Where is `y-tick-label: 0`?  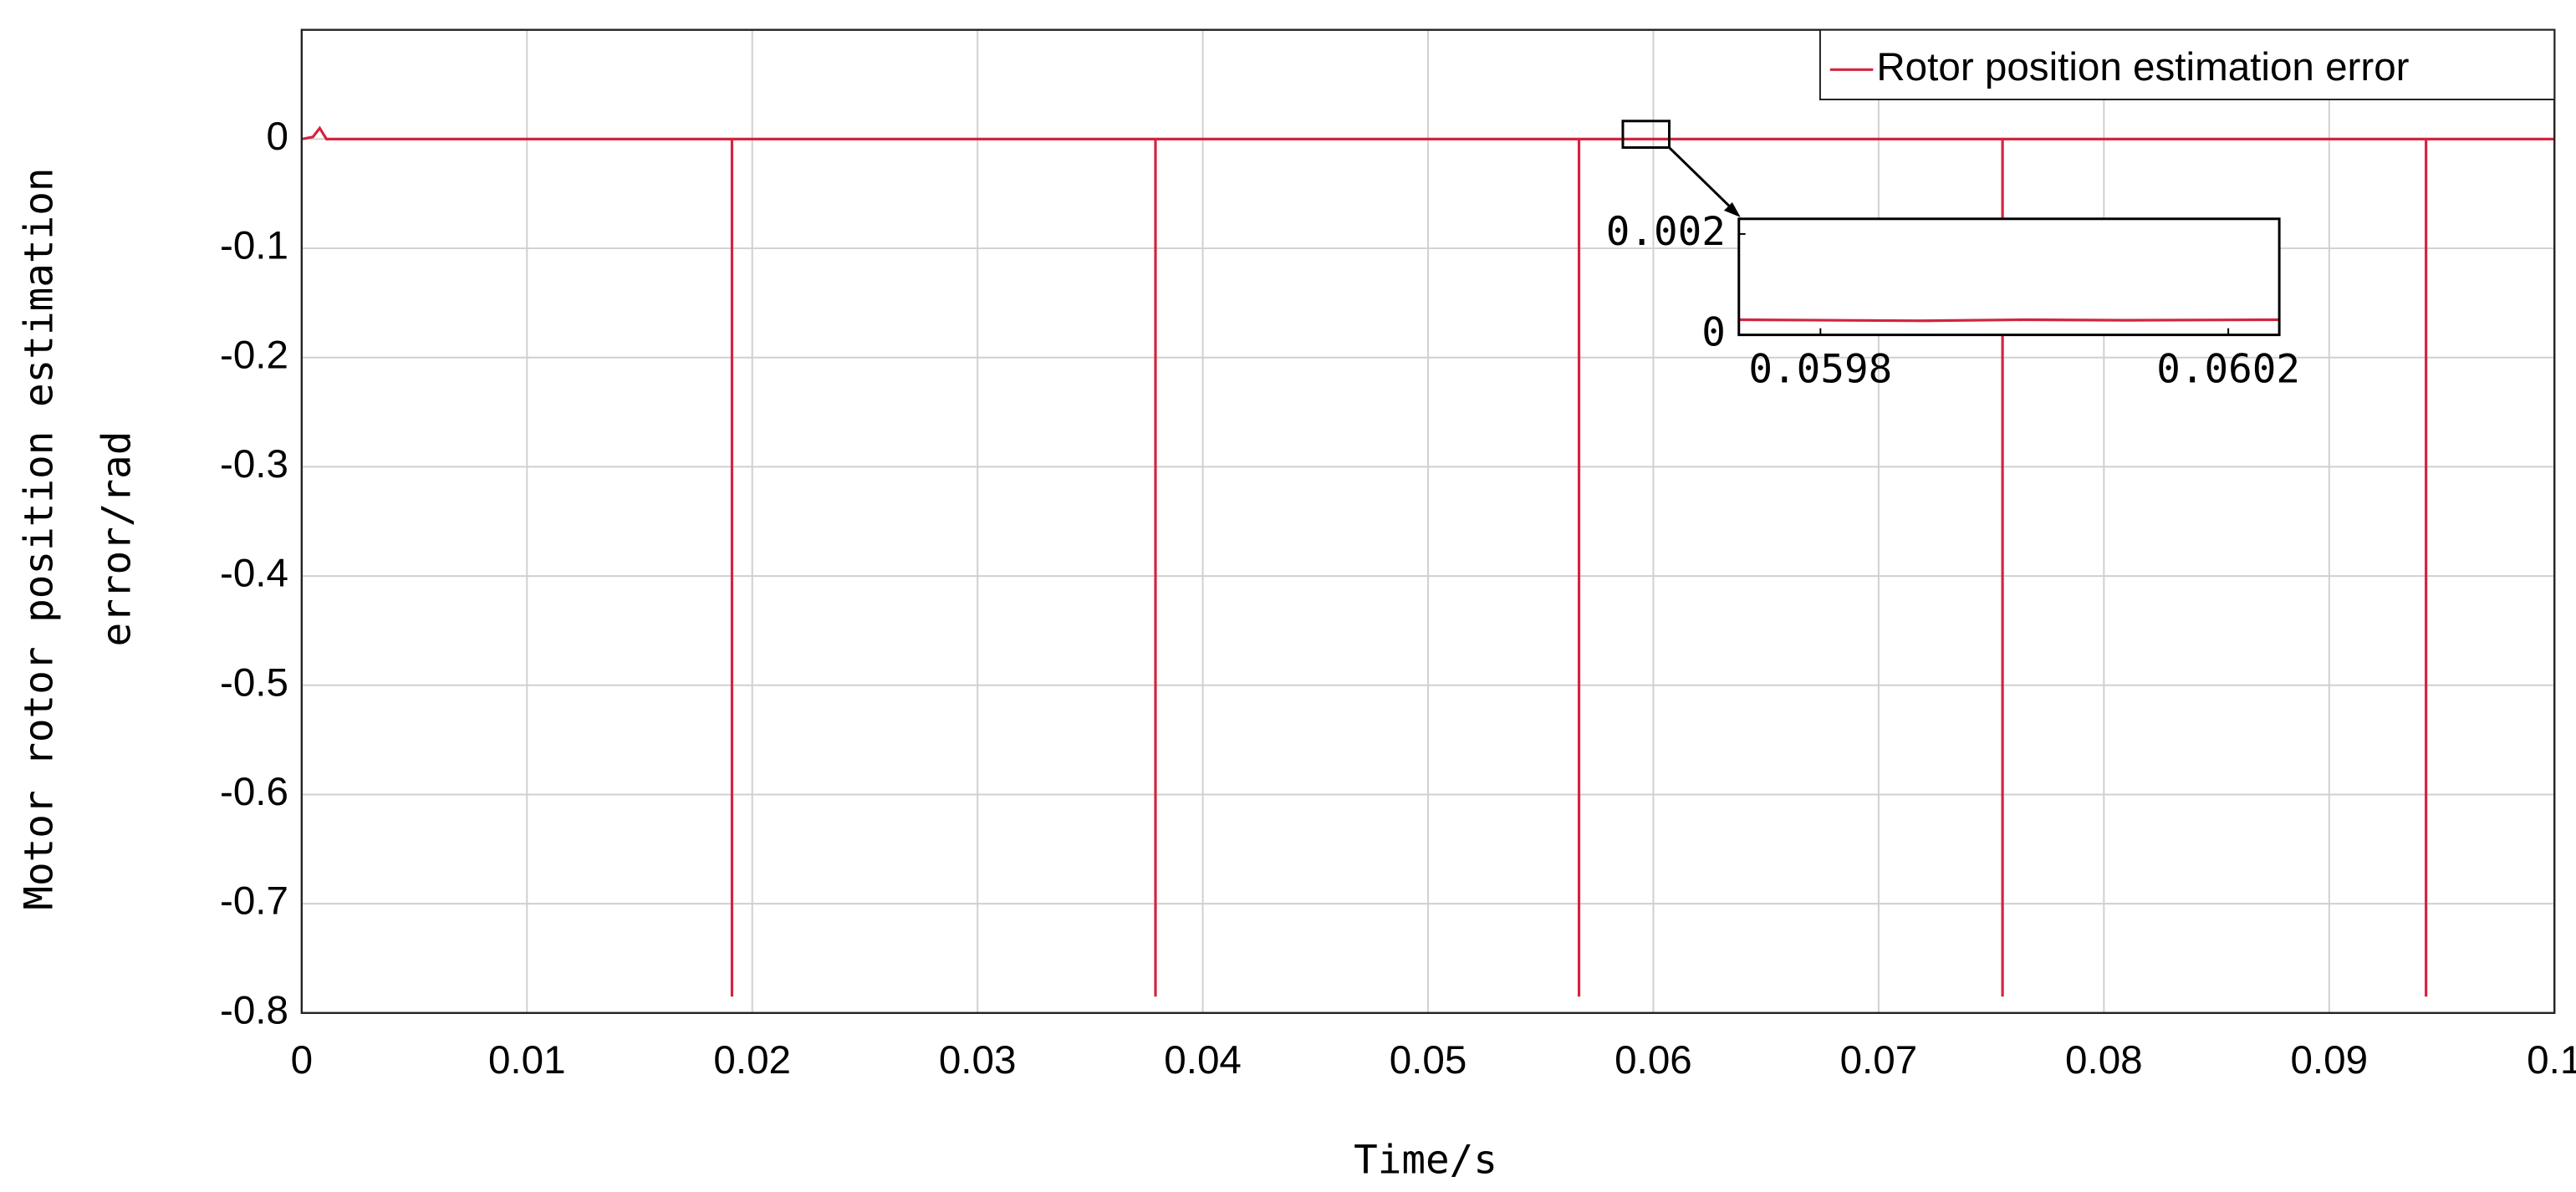 y-tick-label: 0 is located at coordinates (277, 137).